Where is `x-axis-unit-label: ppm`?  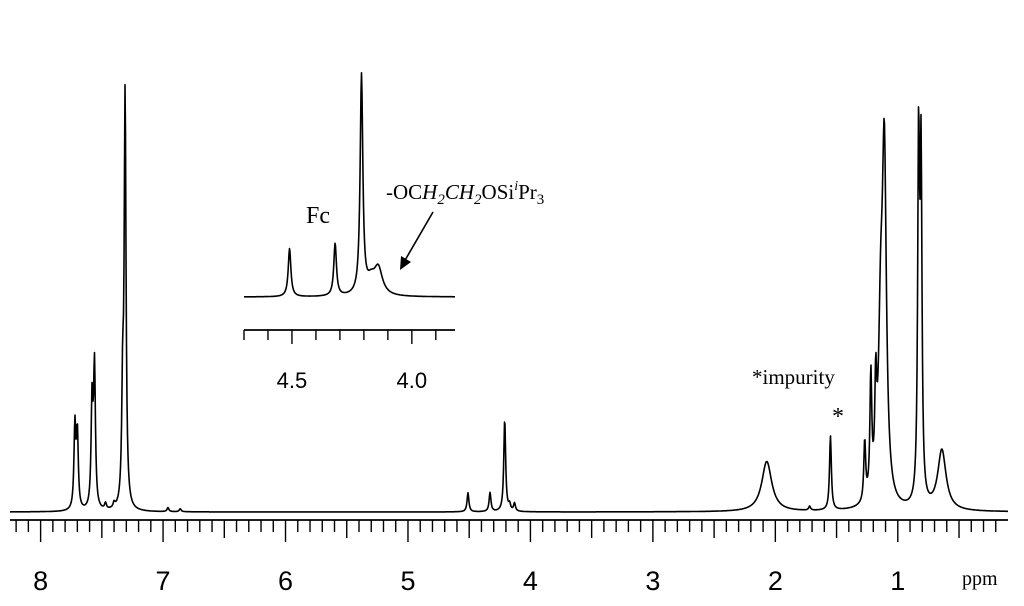 x-axis-unit-label: ppm is located at coordinates (980, 579).